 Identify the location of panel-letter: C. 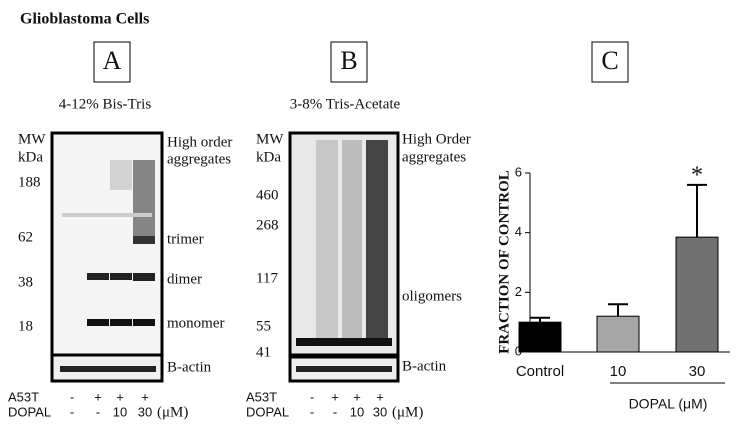
(609, 60).